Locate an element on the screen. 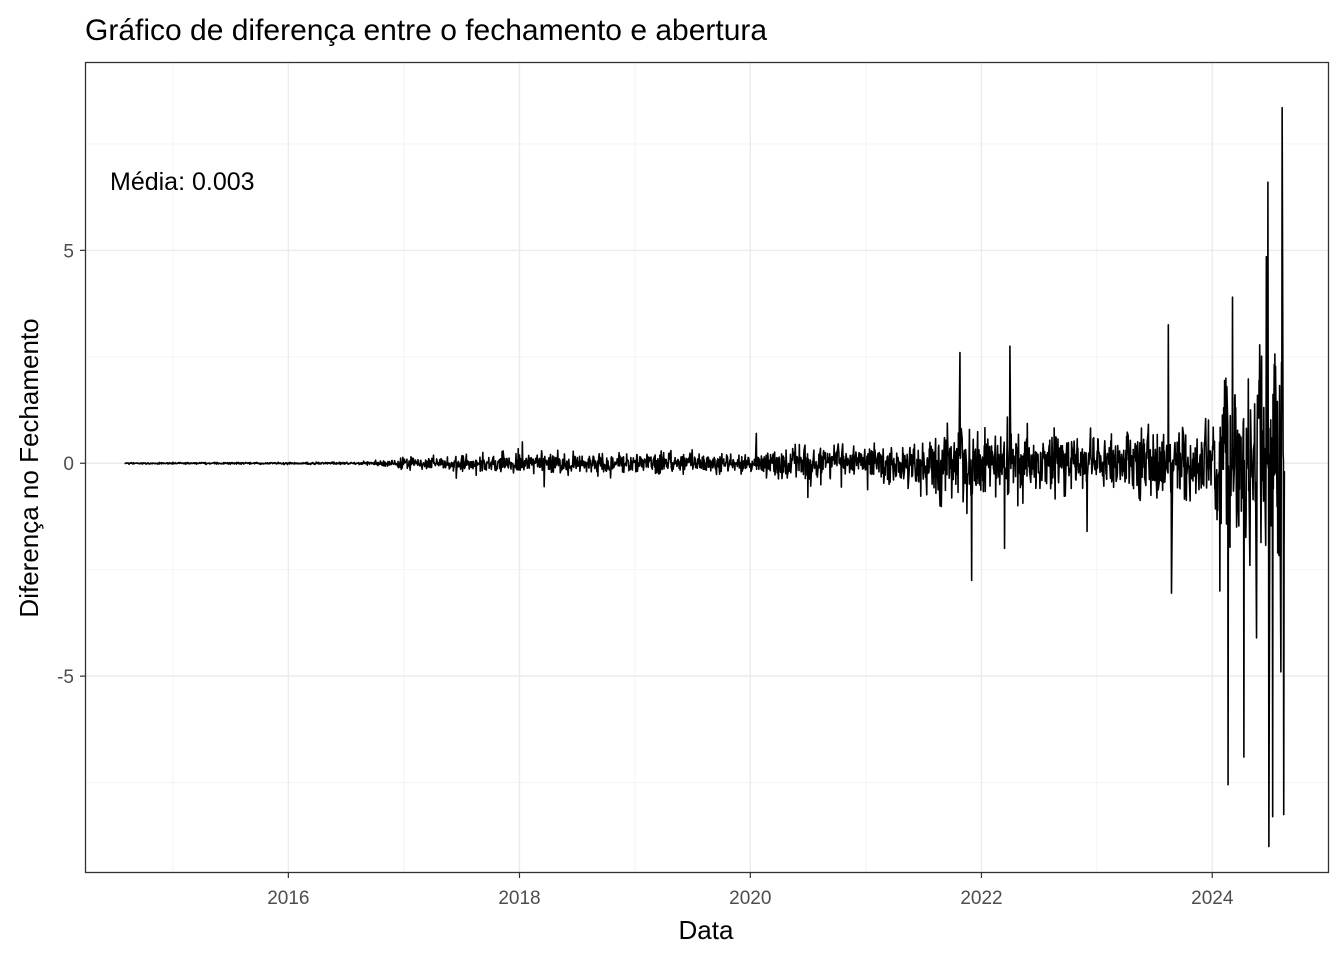 The width and height of the screenshot is (1344, 960). x-tick-label: 2016 is located at coordinates (288, 898).